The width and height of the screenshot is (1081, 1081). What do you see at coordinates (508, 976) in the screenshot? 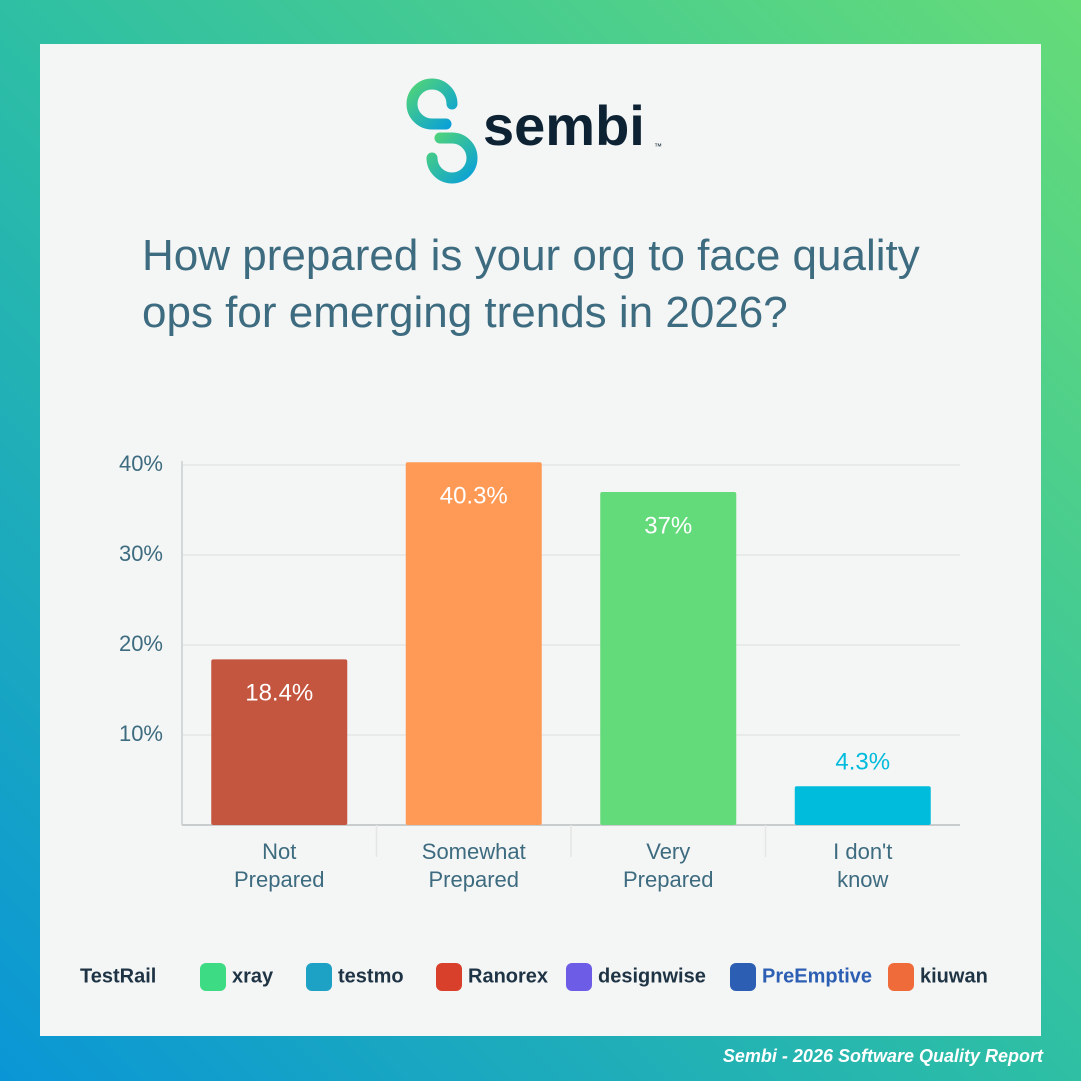
I see `partner-logo: Ranorex` at bounding box center [508, 976].